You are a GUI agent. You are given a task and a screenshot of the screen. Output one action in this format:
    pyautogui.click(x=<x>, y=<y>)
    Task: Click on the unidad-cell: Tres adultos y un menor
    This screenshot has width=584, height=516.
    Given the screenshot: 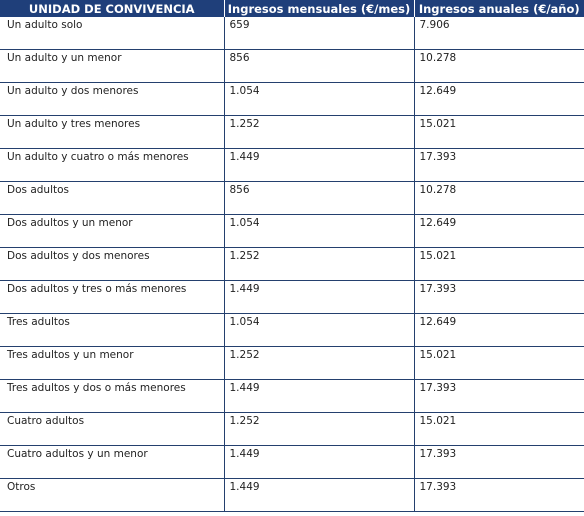 What is the action you would take?
    pyautogui.click(x=112, y=363)
    